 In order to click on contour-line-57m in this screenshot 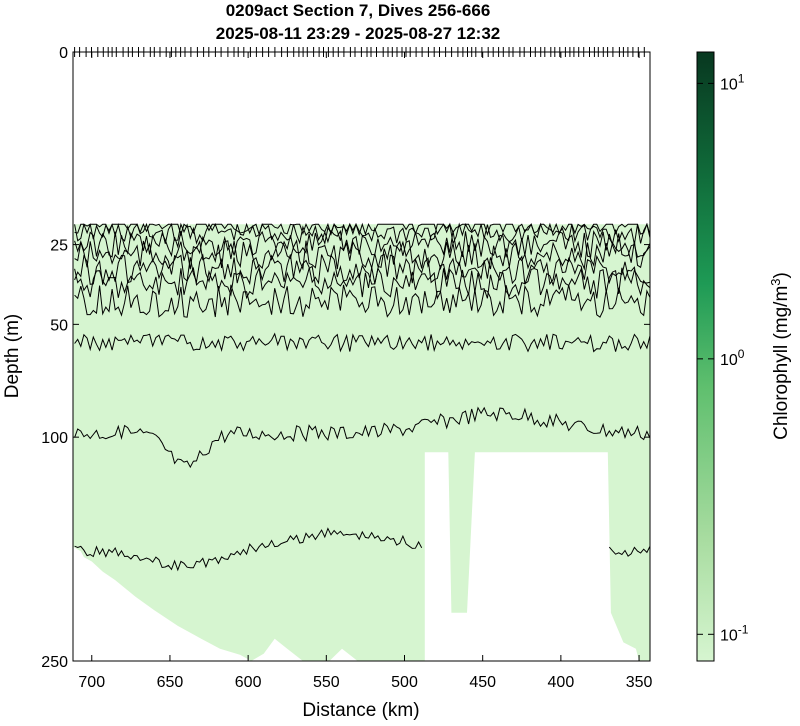, I will do `click(362, 342)`.